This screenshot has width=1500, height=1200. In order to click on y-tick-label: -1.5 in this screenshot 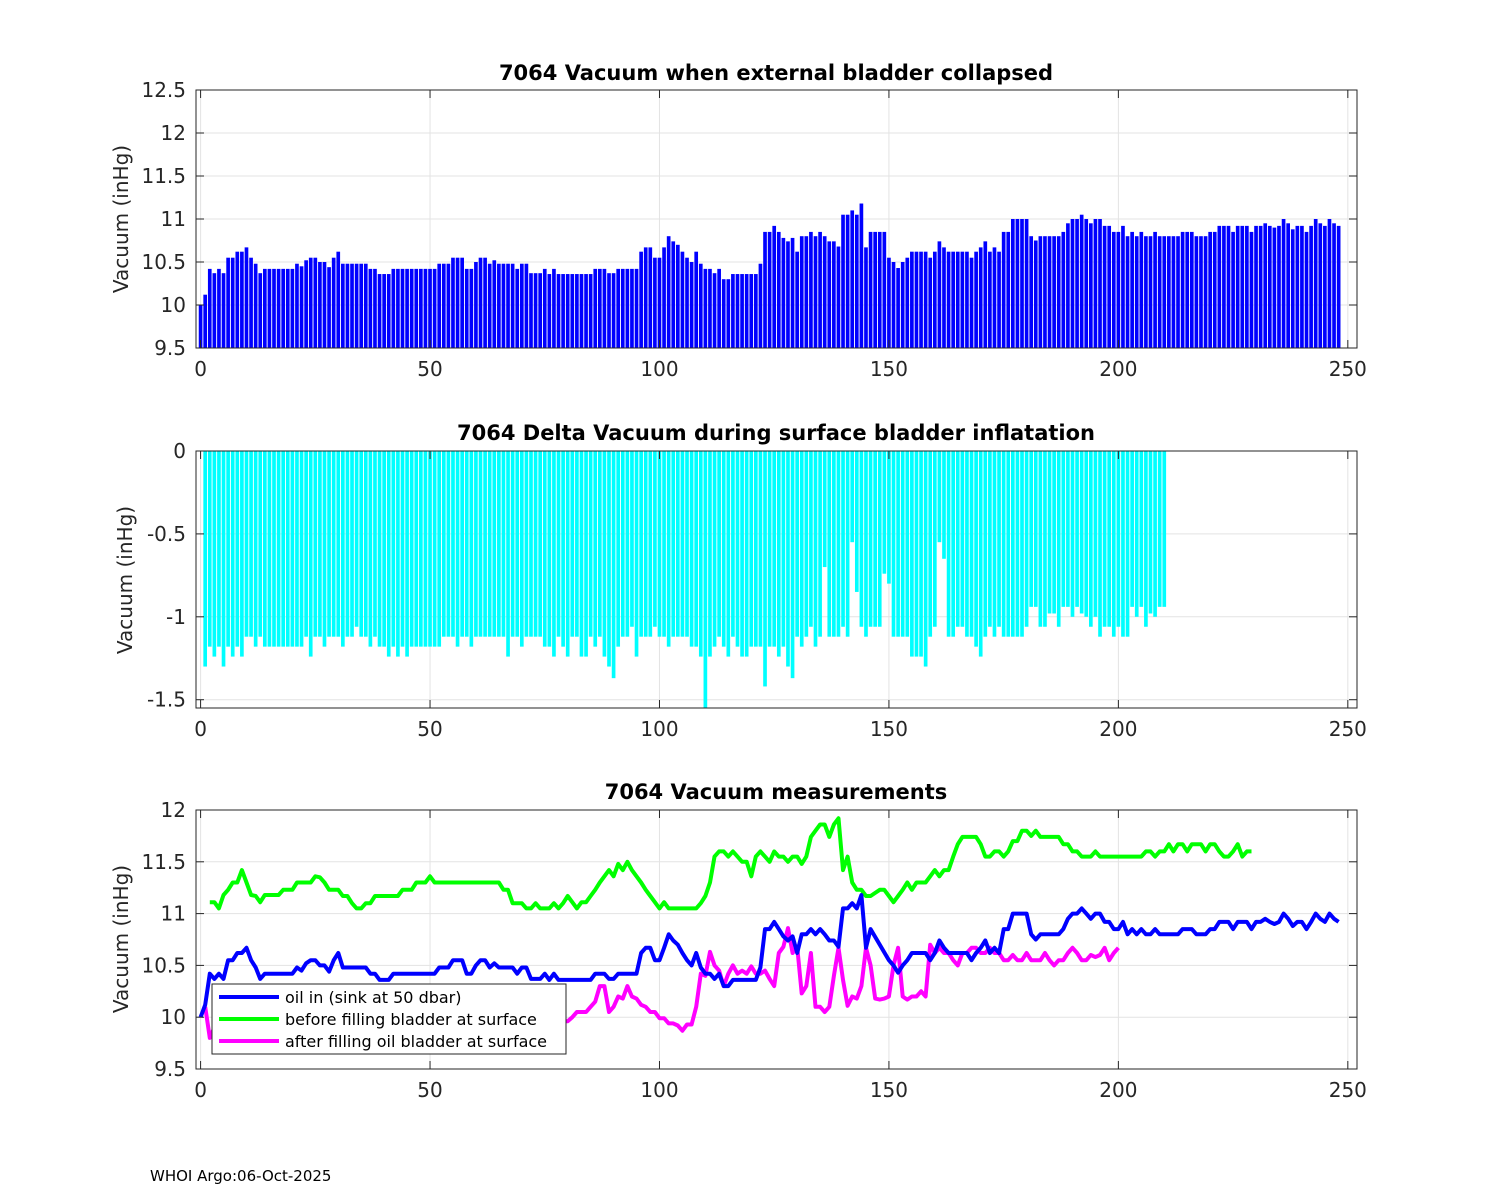, I will do `click(166, 700)`.